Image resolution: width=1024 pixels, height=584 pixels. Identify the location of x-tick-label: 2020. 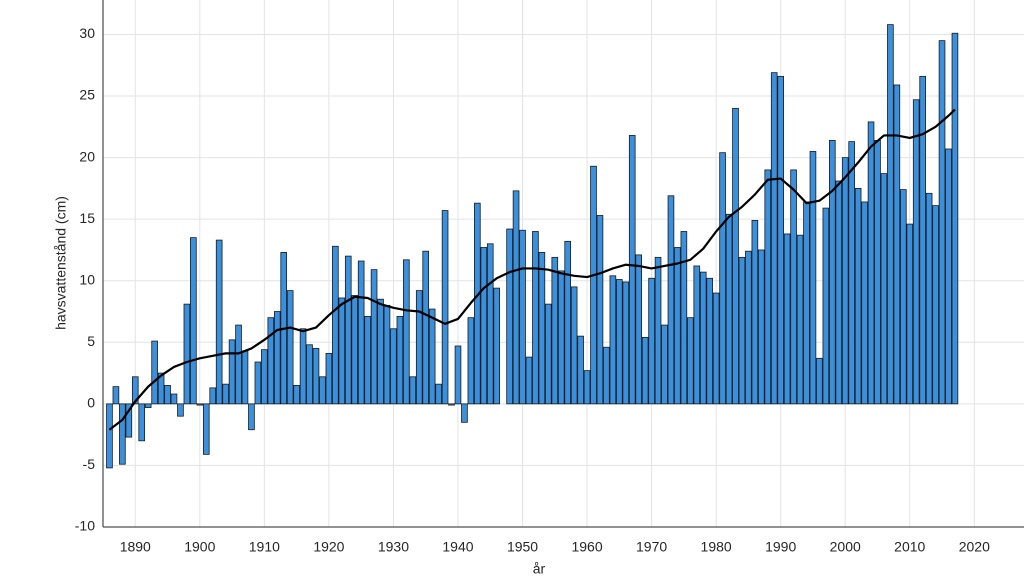
(974, 547).